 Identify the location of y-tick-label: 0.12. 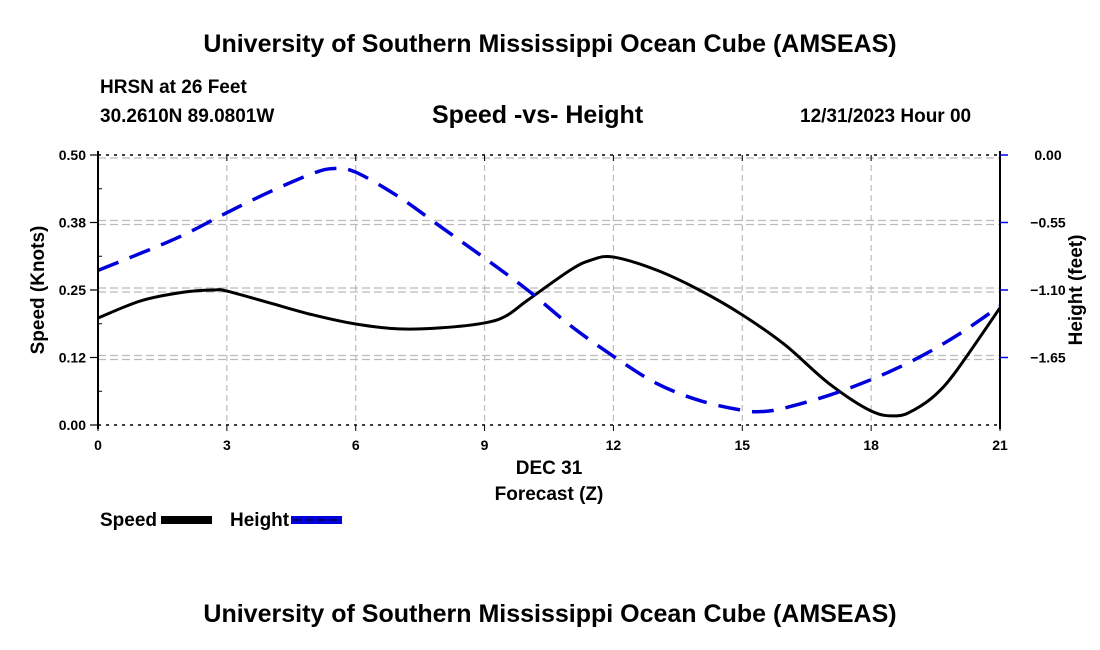
(72, 358).